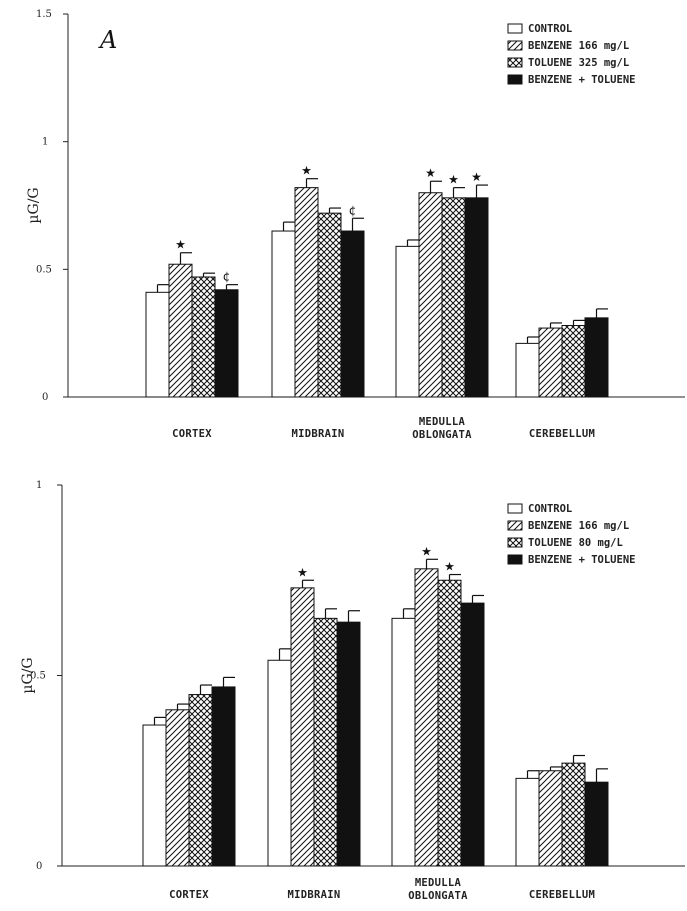  Describe the element at coordinates (575, 543) in the screenshot. I see `legend-entry: TOLUENE 80 mg/L` at that location.